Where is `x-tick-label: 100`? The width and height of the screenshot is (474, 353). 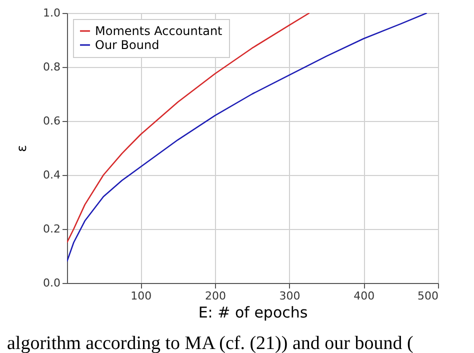 x-tick-label: 100 is located at coordinates (141, 296).